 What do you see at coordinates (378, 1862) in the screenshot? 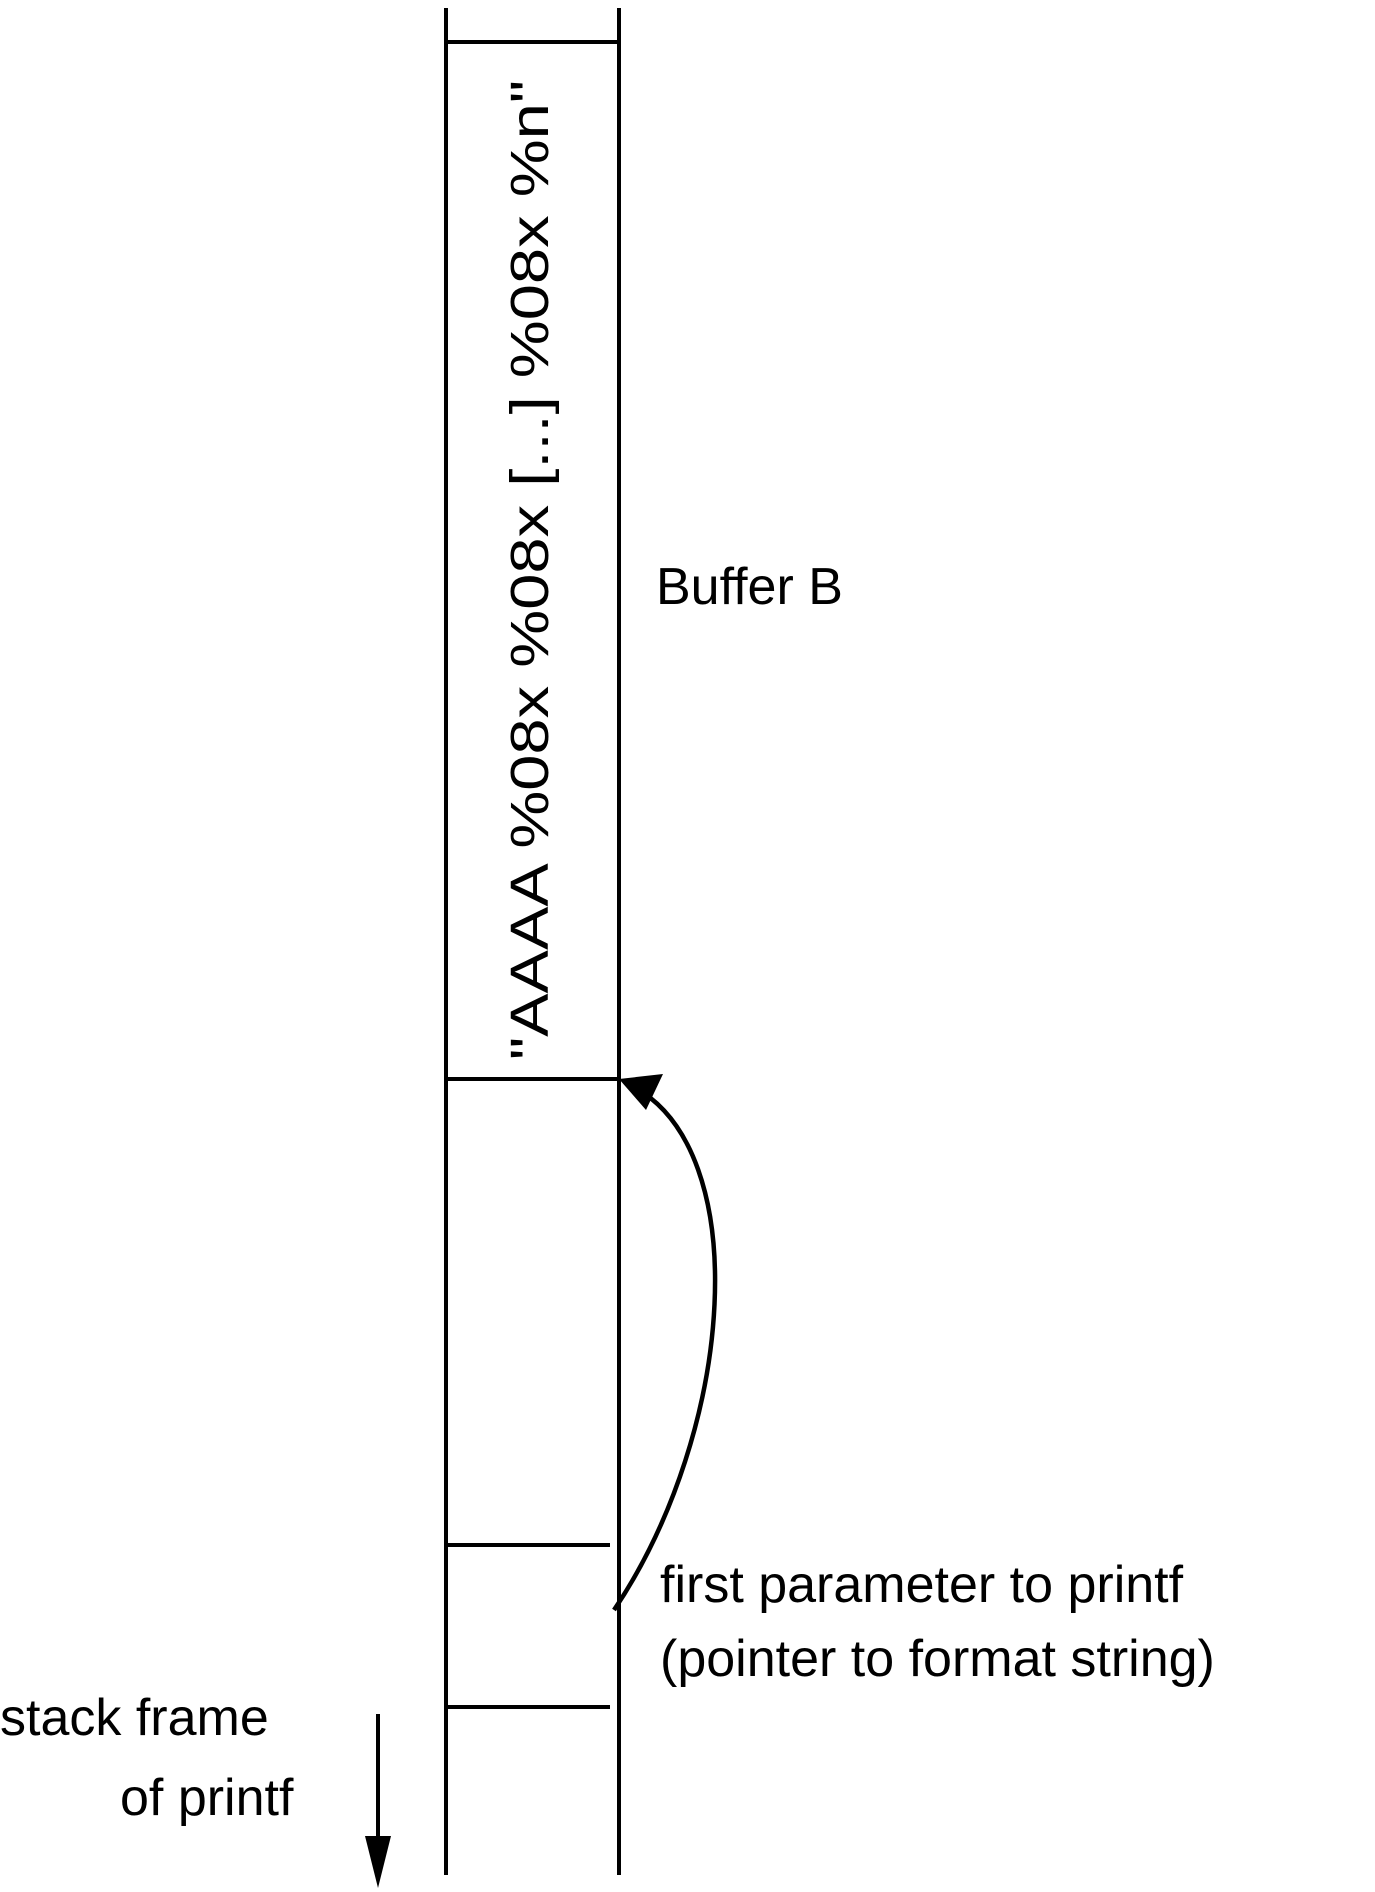
I see `stack-growth-arrowhead-icon` at bounding box center [378, 1862].